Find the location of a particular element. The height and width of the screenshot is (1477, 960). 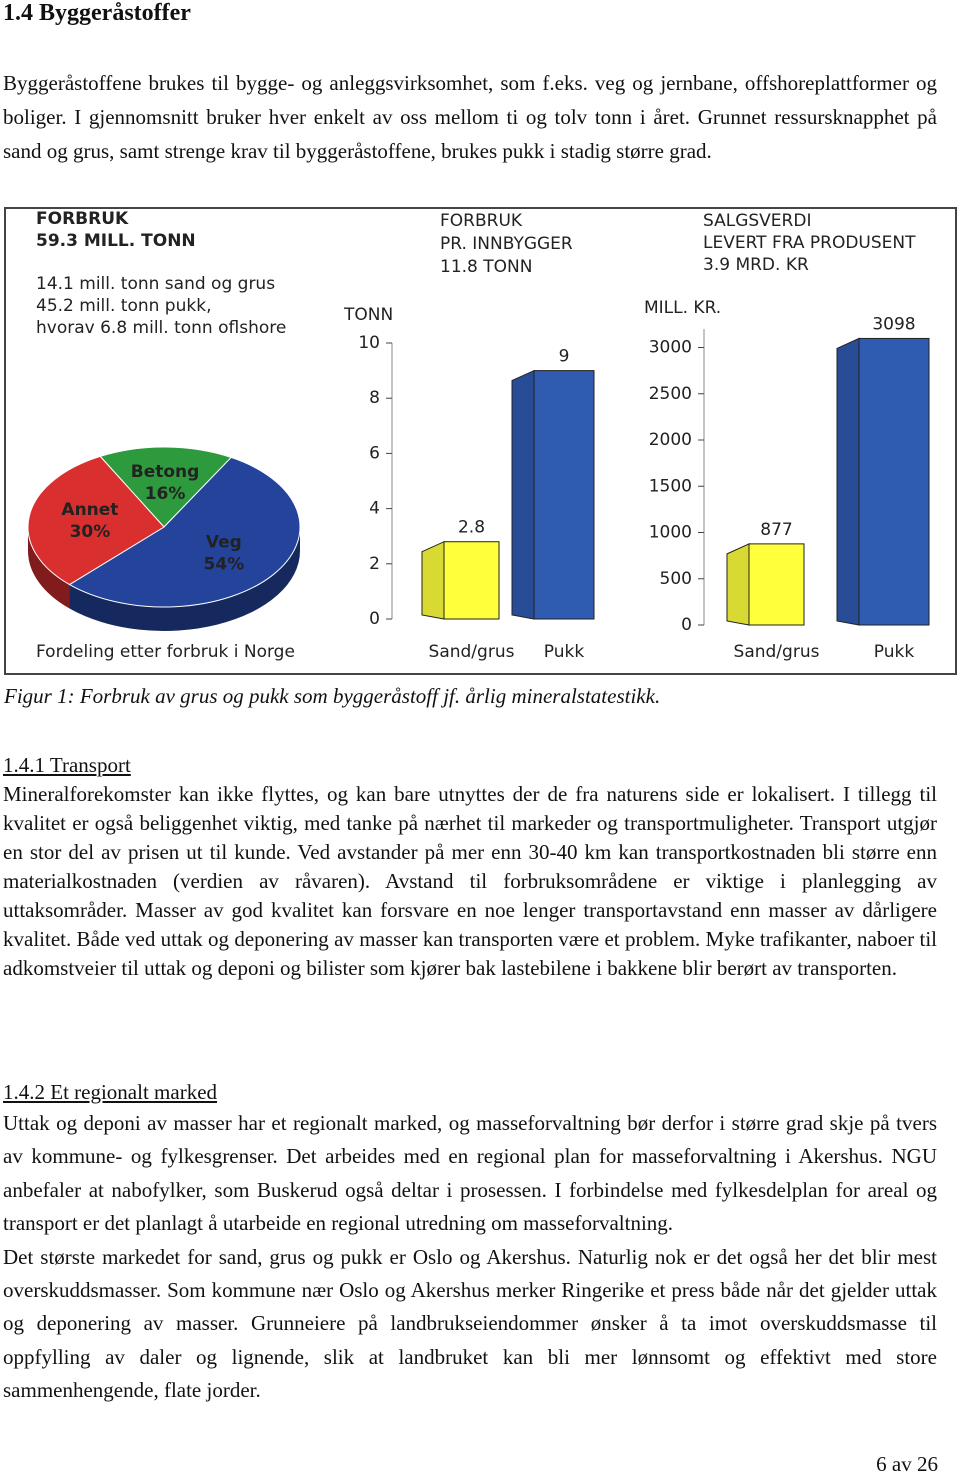

value-label: 2.8 is located at coordinates (471, 528).